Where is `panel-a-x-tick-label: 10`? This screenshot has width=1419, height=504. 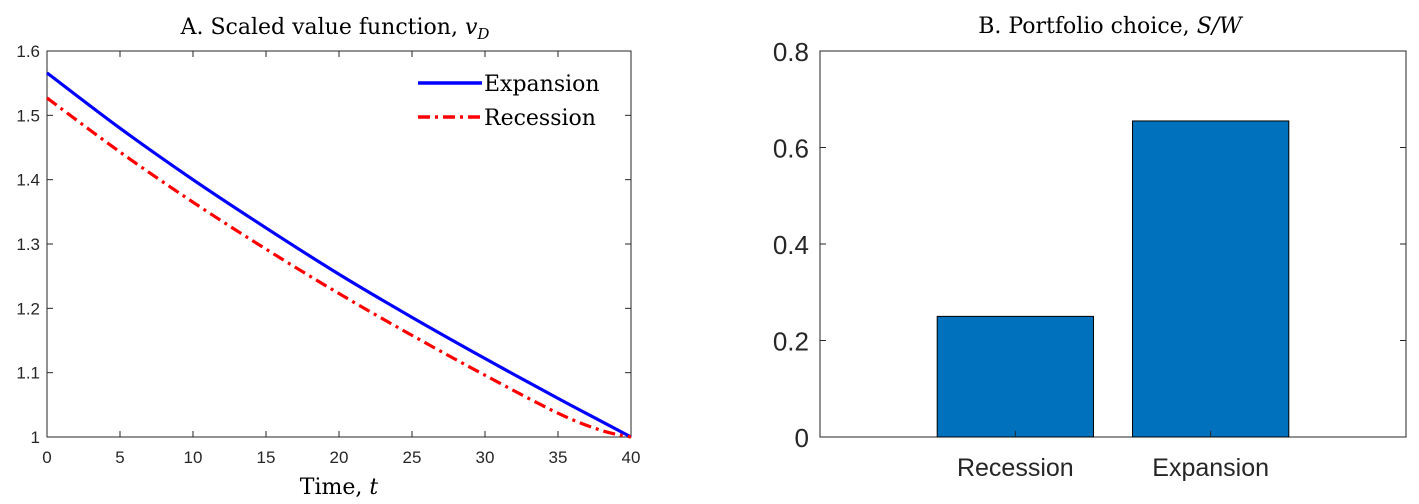
panel-a-x-tick-label: 10 is located at coordinates (193, 457).